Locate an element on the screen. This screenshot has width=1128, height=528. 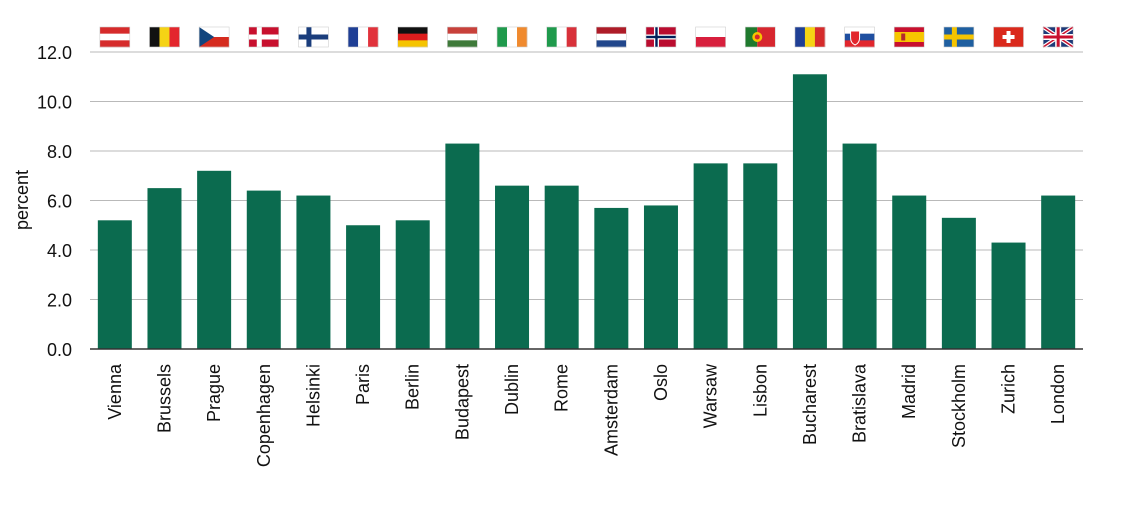
bar-stockholm is located at coordinates (958, 283).